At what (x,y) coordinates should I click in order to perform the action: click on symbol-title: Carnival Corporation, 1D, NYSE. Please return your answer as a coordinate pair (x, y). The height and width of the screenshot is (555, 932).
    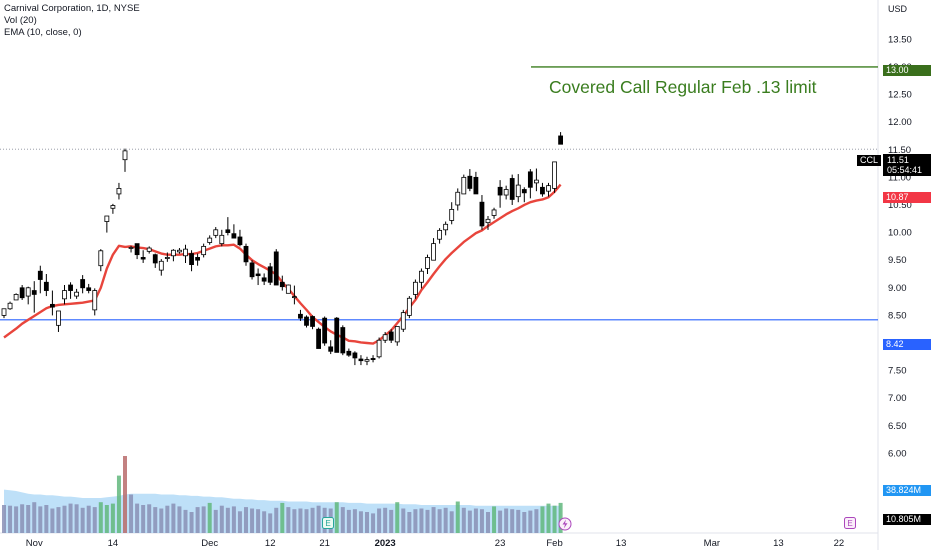
    Looking at the image, I should click on (72, 8).